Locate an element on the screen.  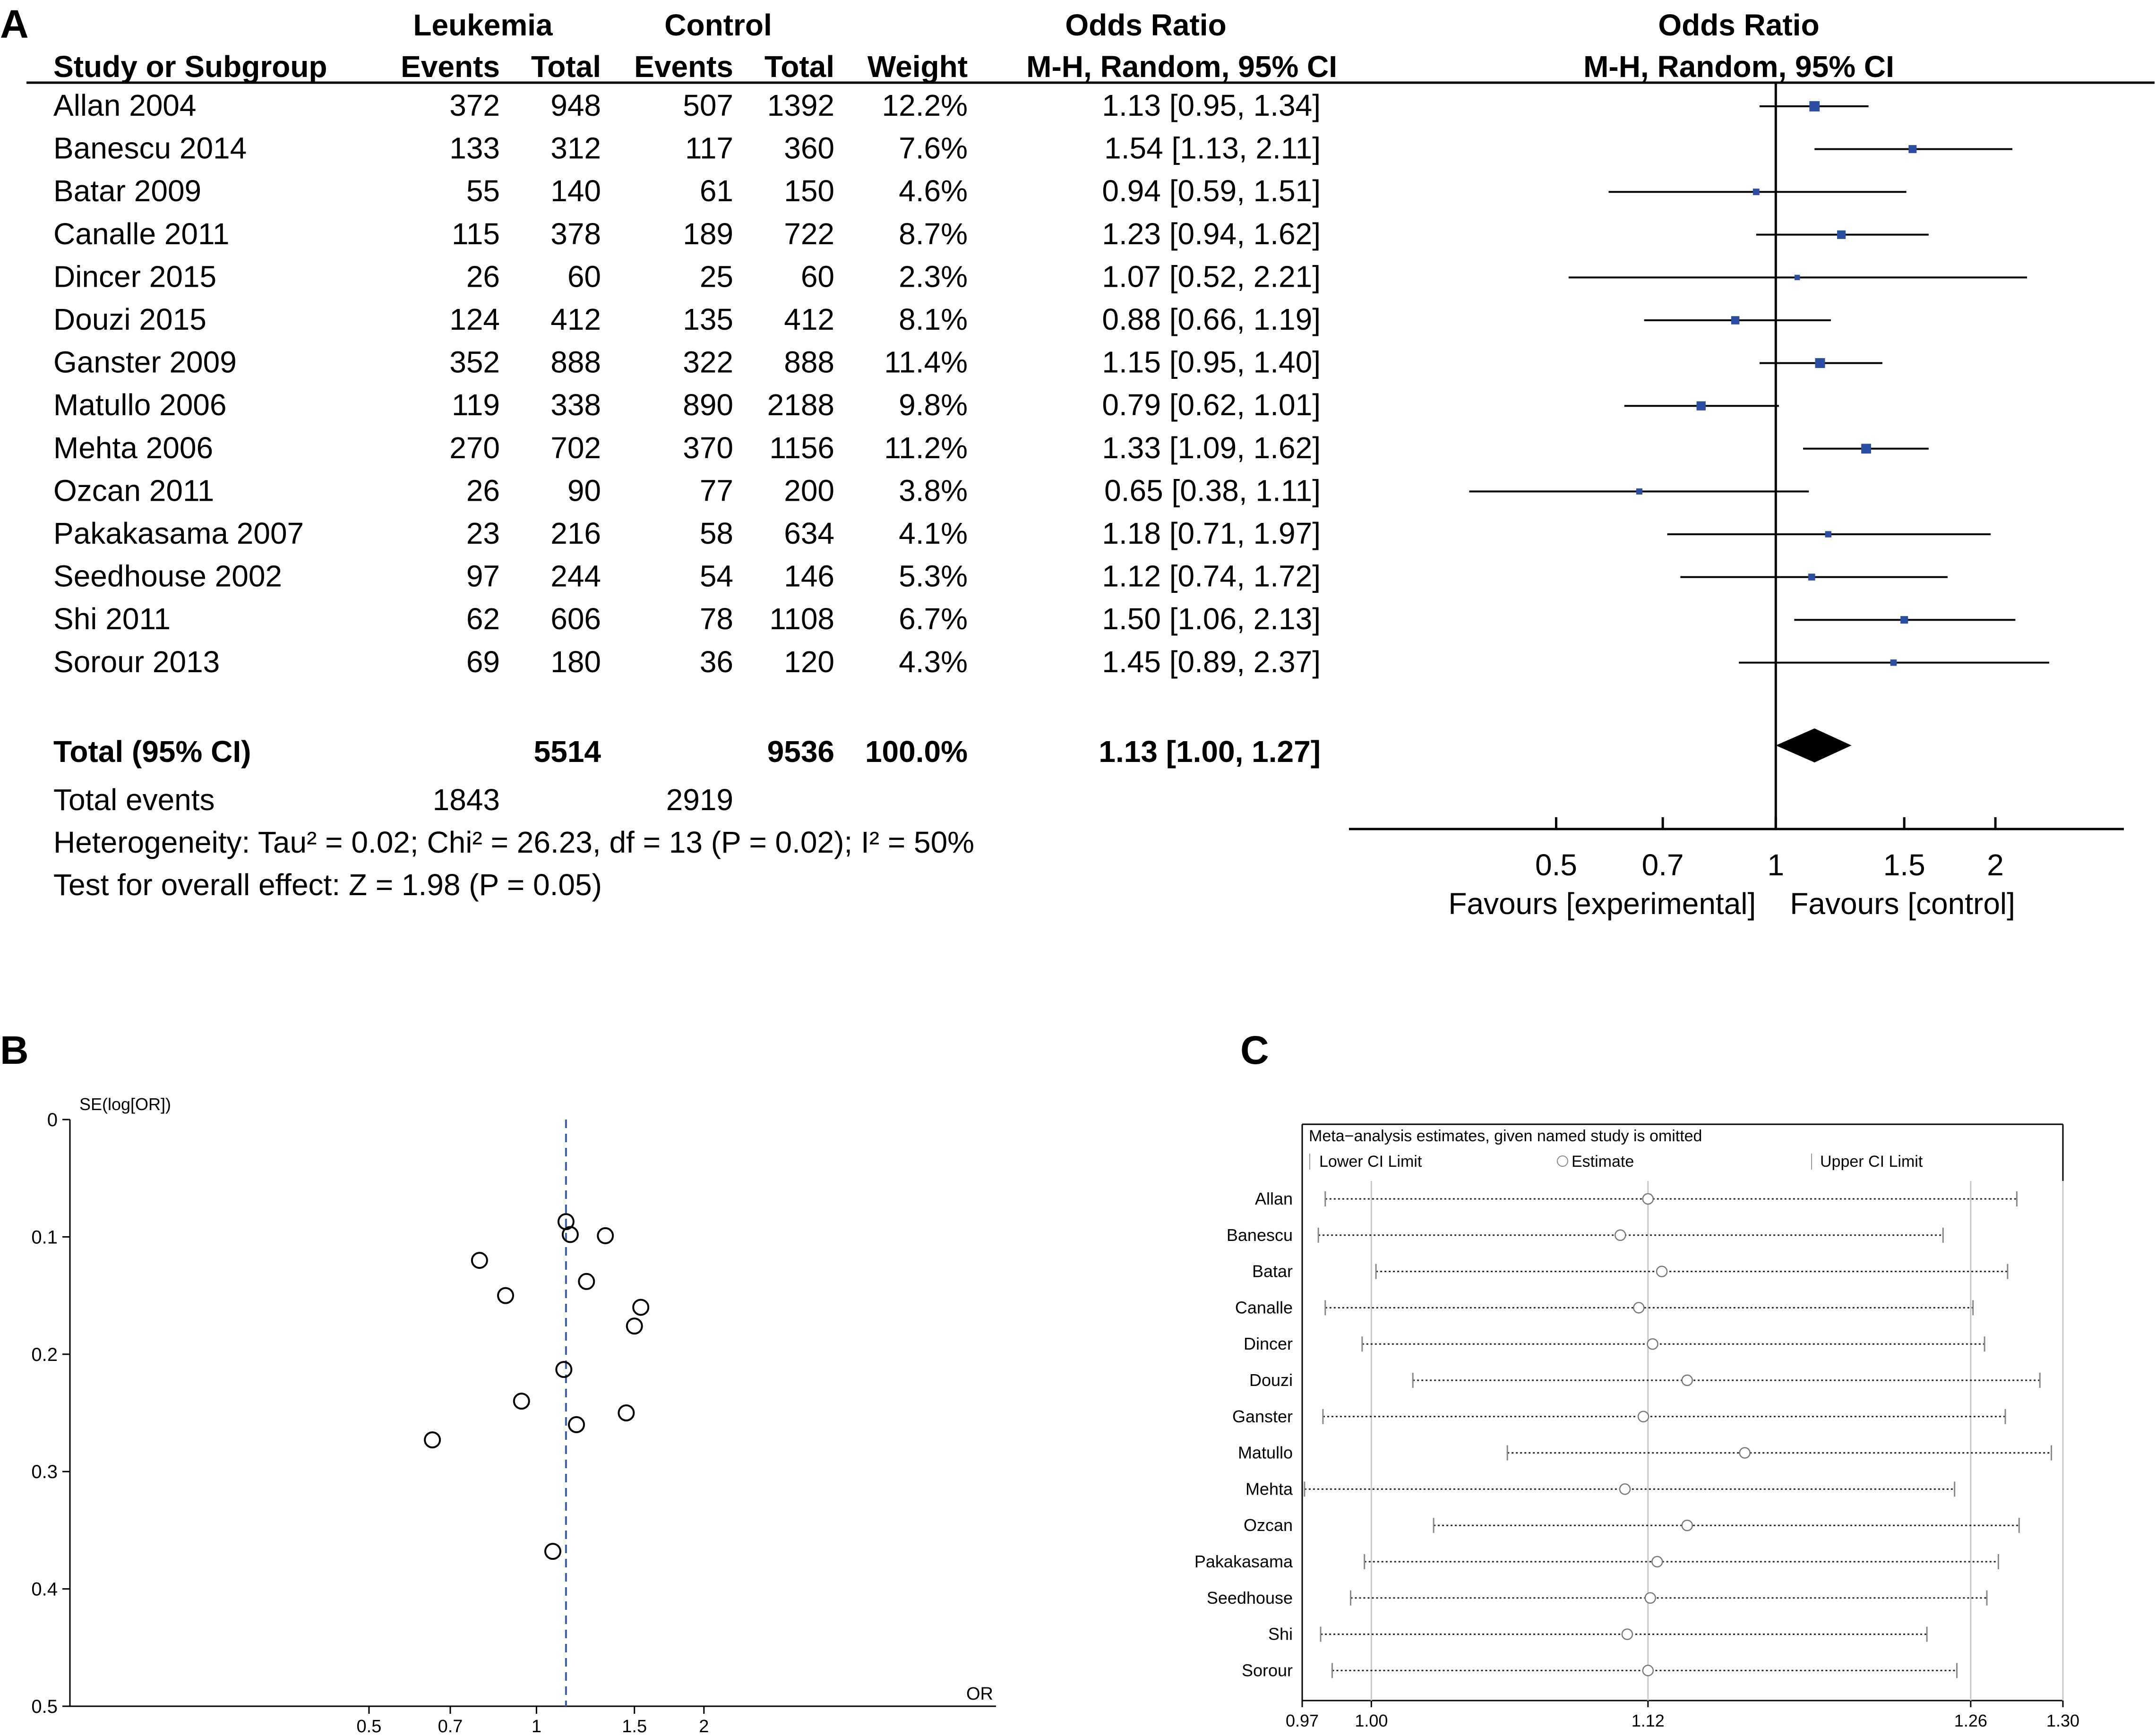
leukemia-events: 133 is located at coordinates (474, 148).